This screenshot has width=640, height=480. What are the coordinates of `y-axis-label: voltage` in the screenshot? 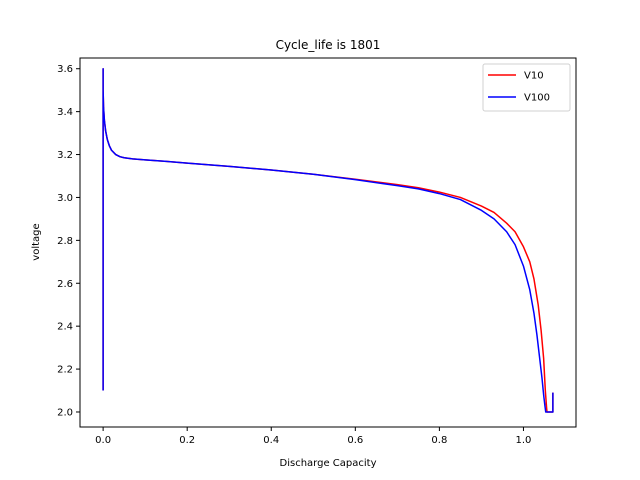 It's located at (36, 241).